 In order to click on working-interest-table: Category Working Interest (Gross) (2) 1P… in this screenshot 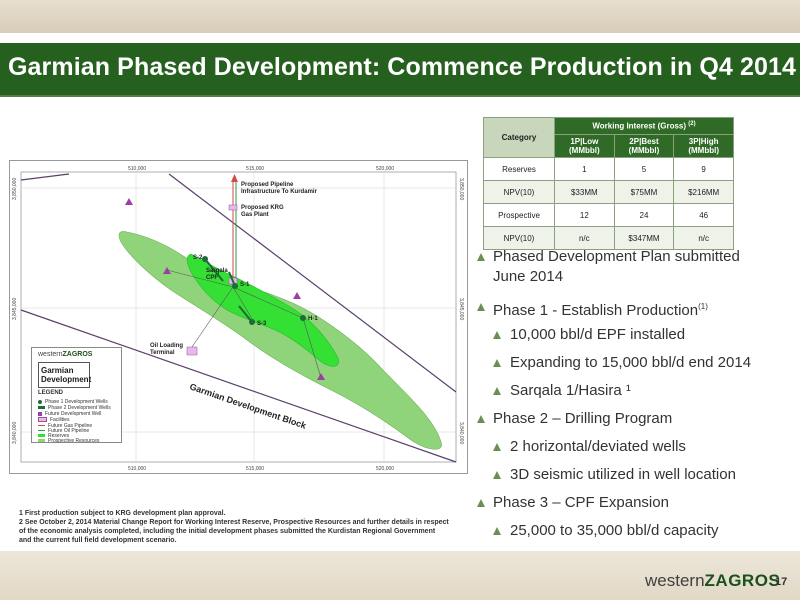, I will do `click(608, 183)`.